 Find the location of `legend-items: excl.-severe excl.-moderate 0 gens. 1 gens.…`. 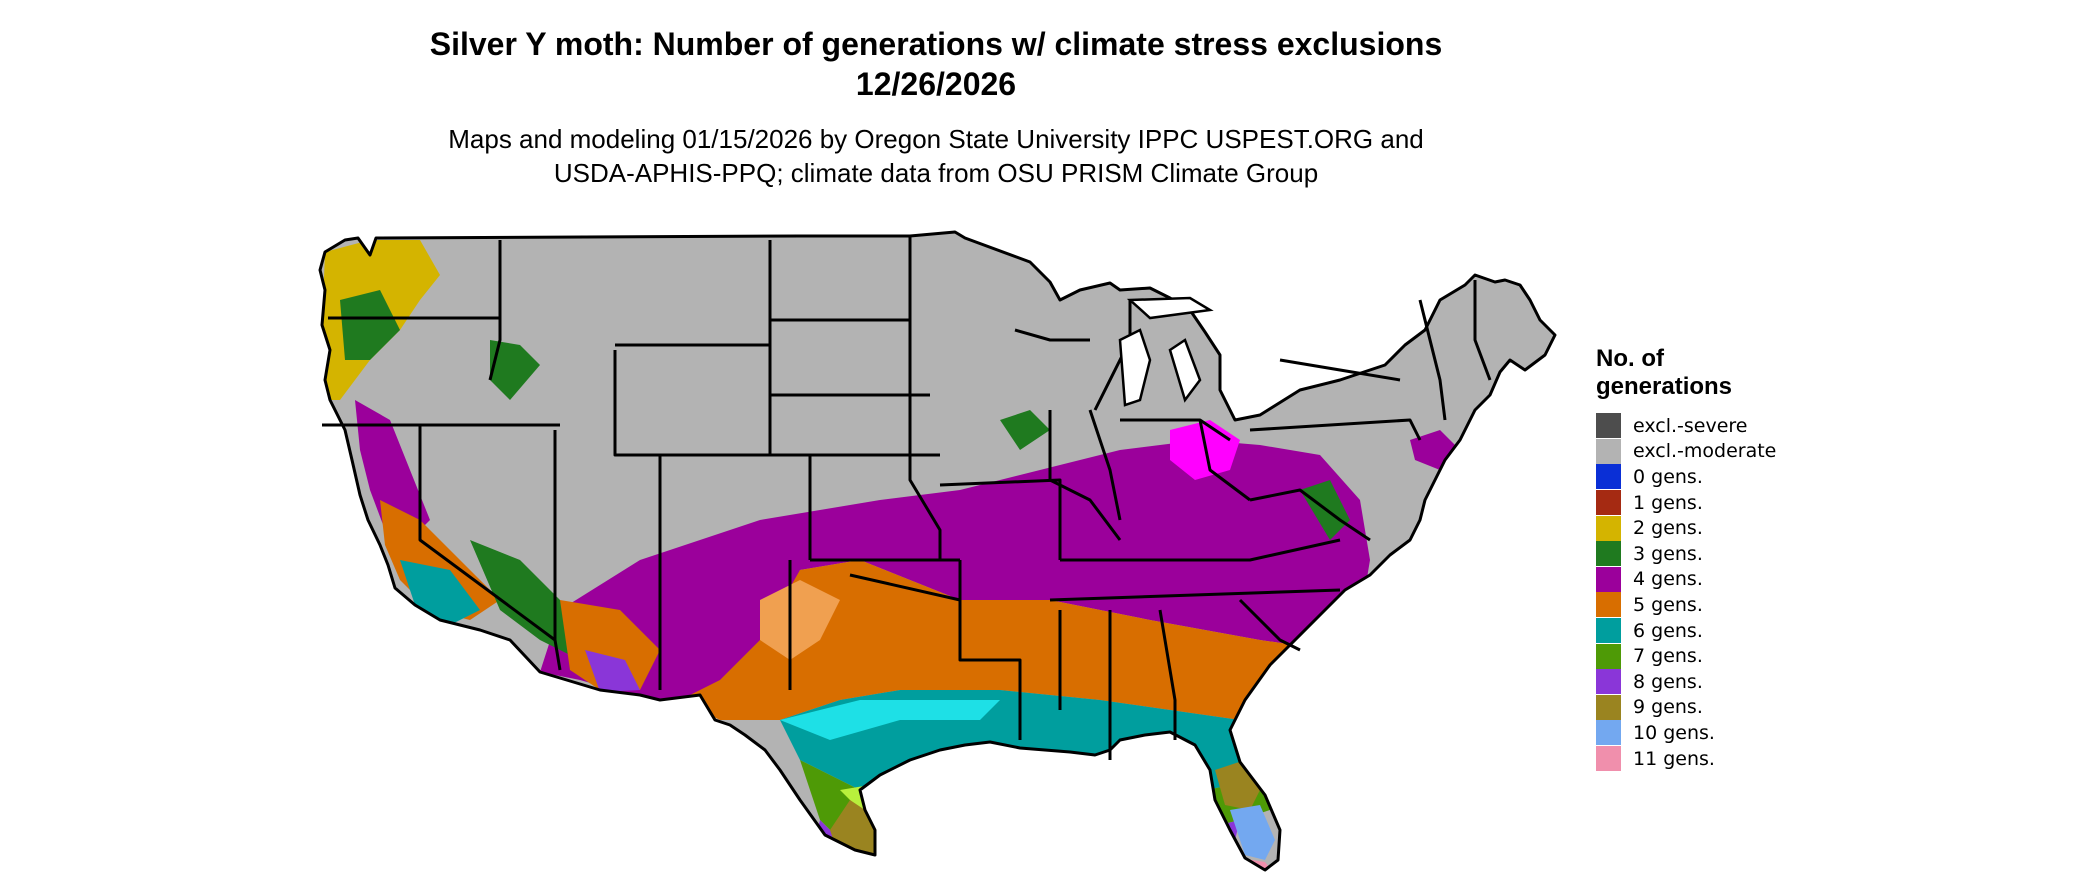

legend-items: excl.-severe excl.-moderate 0 gens. 1 gens.… is located at coordinates (1696, 592).